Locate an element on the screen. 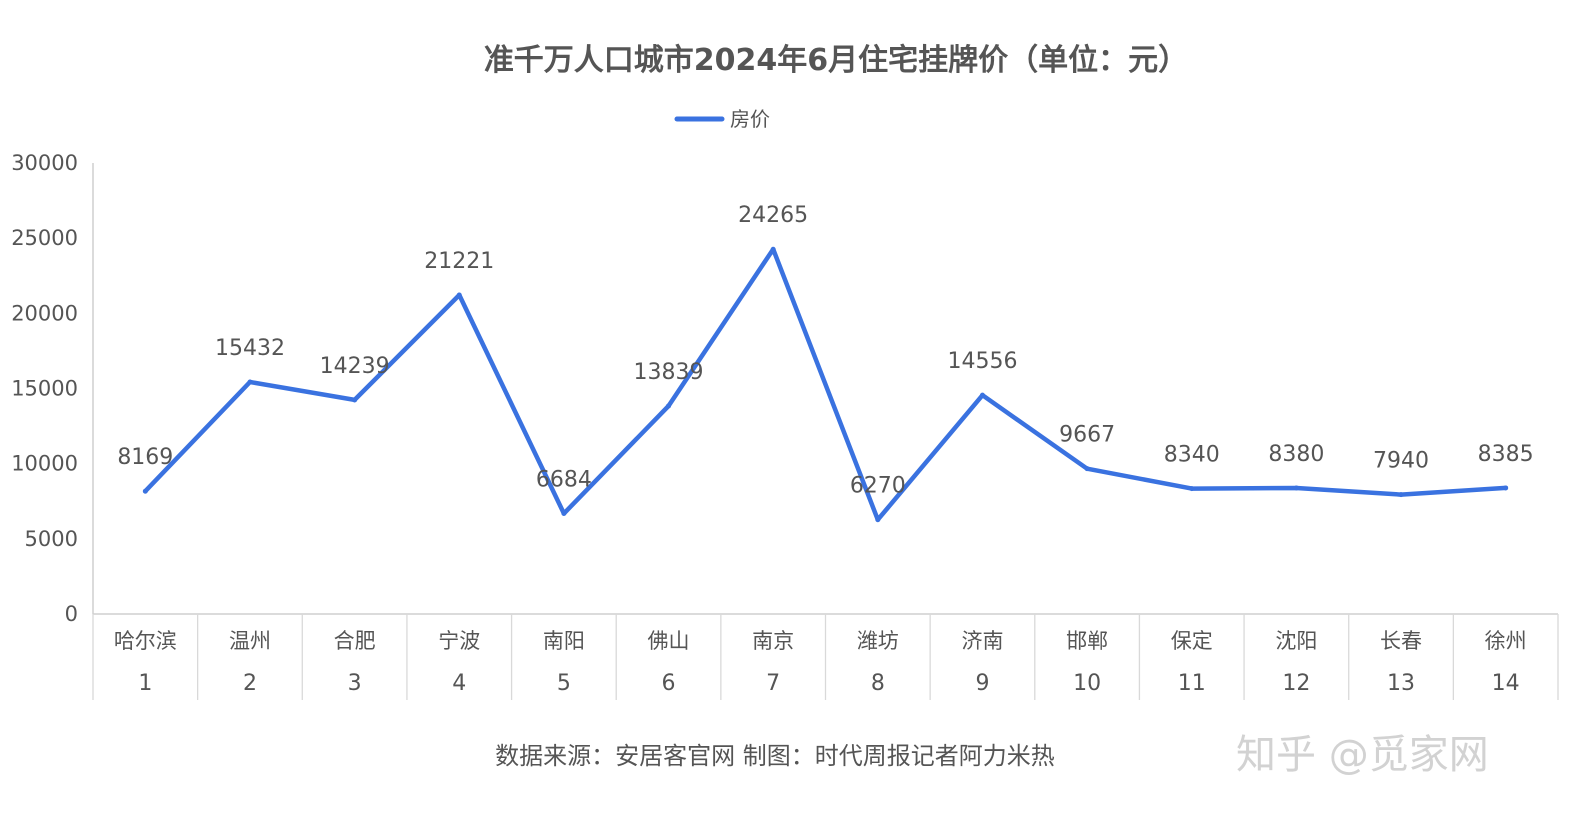  data-label: 15432 is located at coordinates (250, 348).